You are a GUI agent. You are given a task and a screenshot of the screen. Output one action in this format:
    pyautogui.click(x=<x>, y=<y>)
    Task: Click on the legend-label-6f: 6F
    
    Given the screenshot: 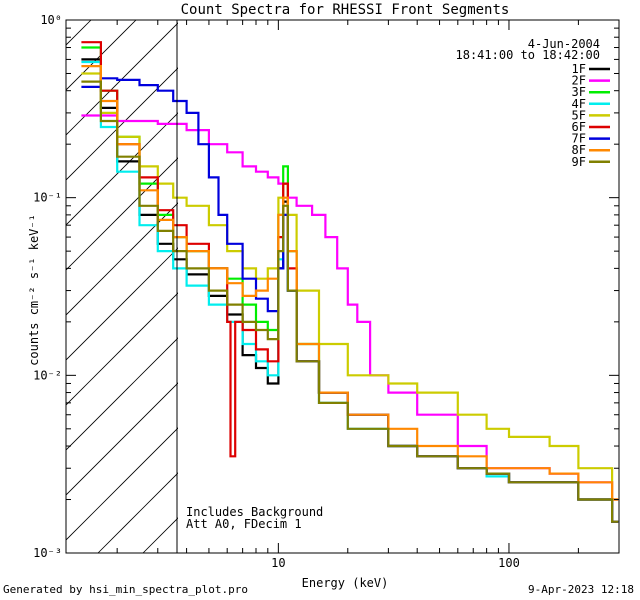 What is the action you would take?
    pyautogui.click(x=579, y=127)
    